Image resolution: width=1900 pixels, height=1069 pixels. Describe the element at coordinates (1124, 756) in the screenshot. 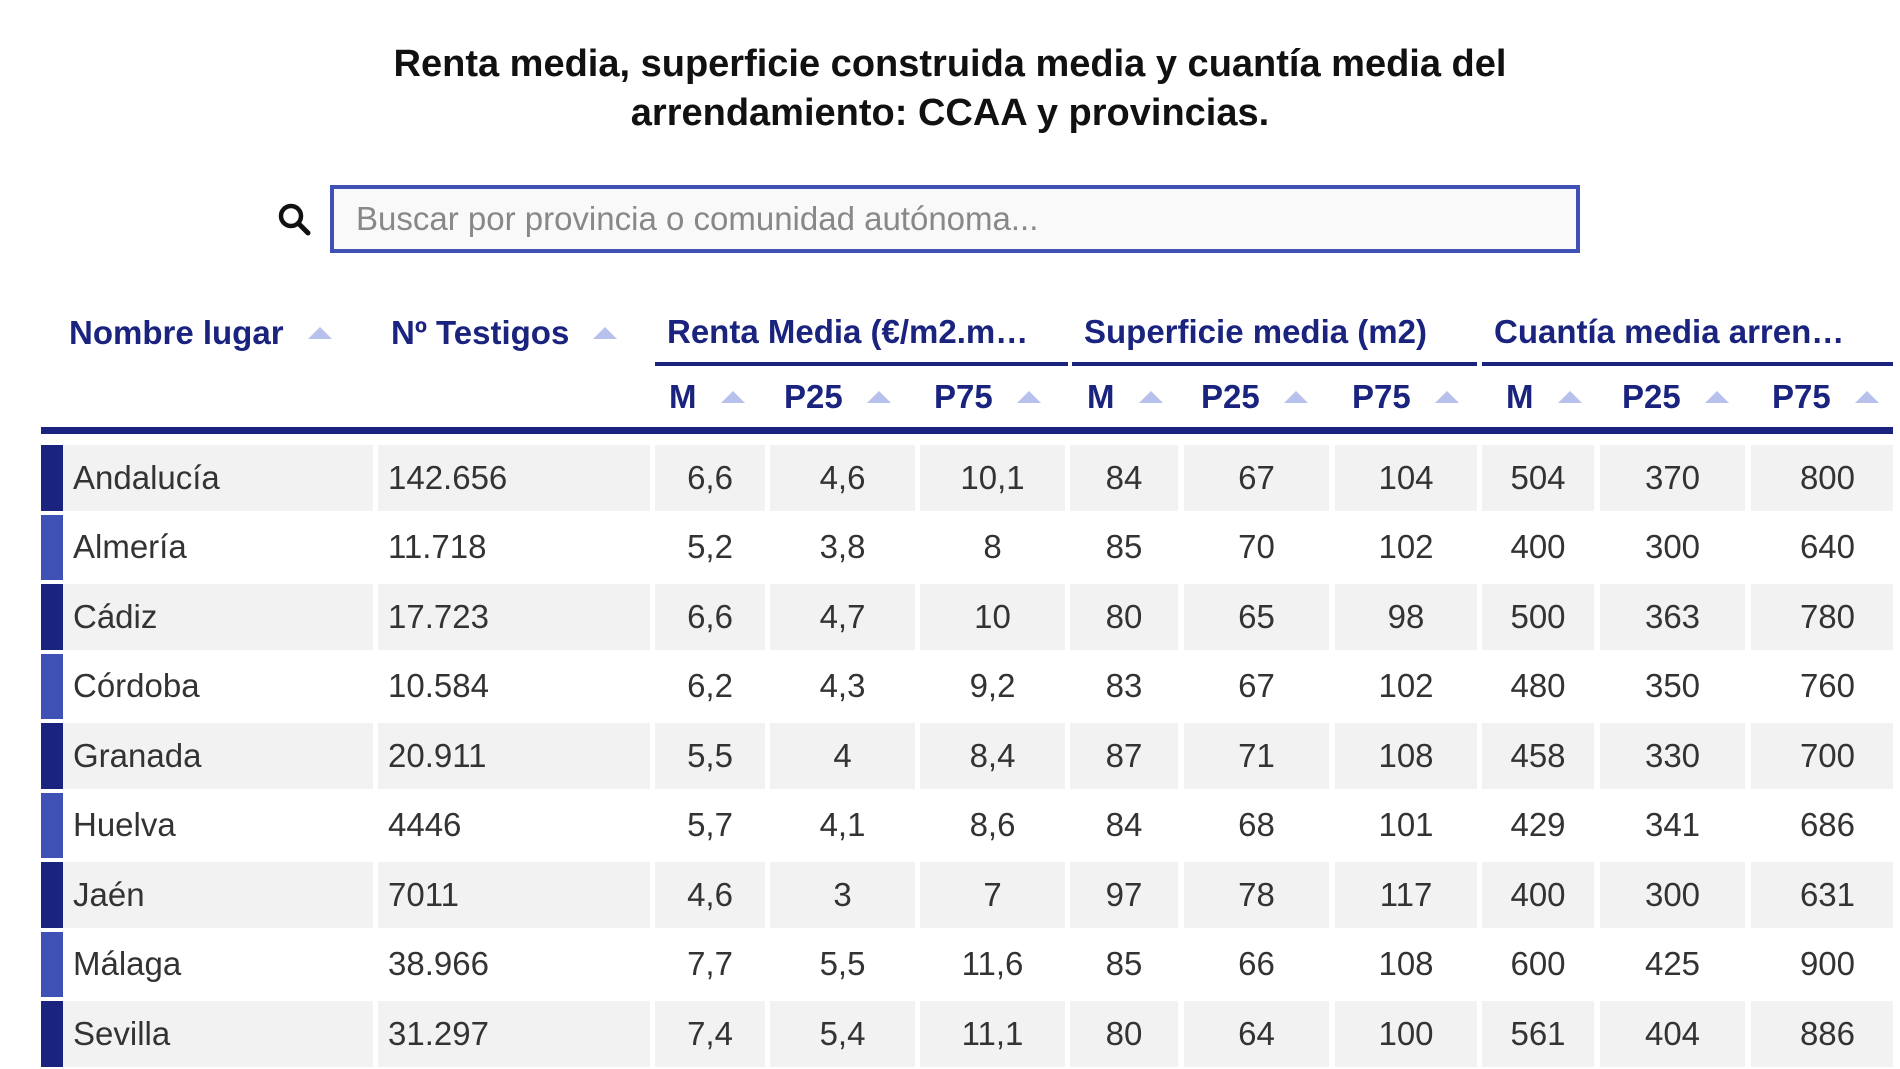

I see `cell-sup-m: 87` at that location.